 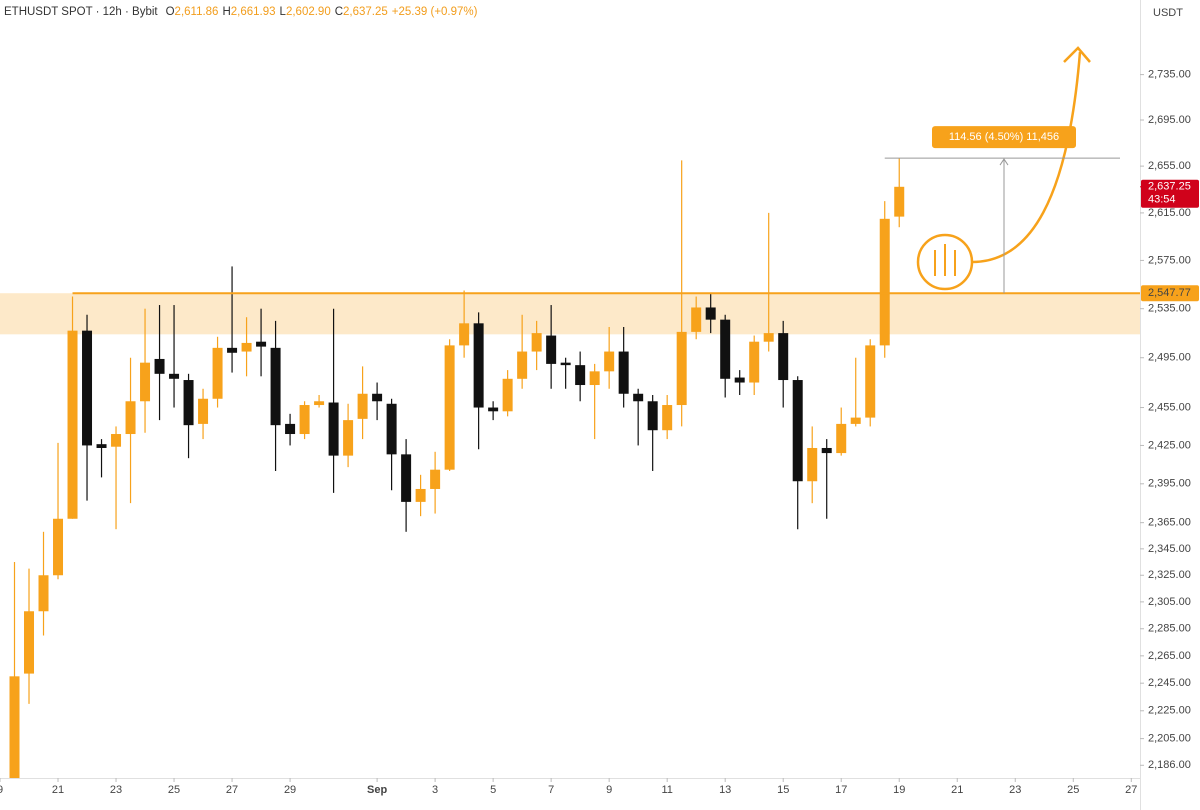 What do you see at coordinates (377, 790) in the screenshot?
I see `x-tick-label: Sep` at bounding box center [377, 790].